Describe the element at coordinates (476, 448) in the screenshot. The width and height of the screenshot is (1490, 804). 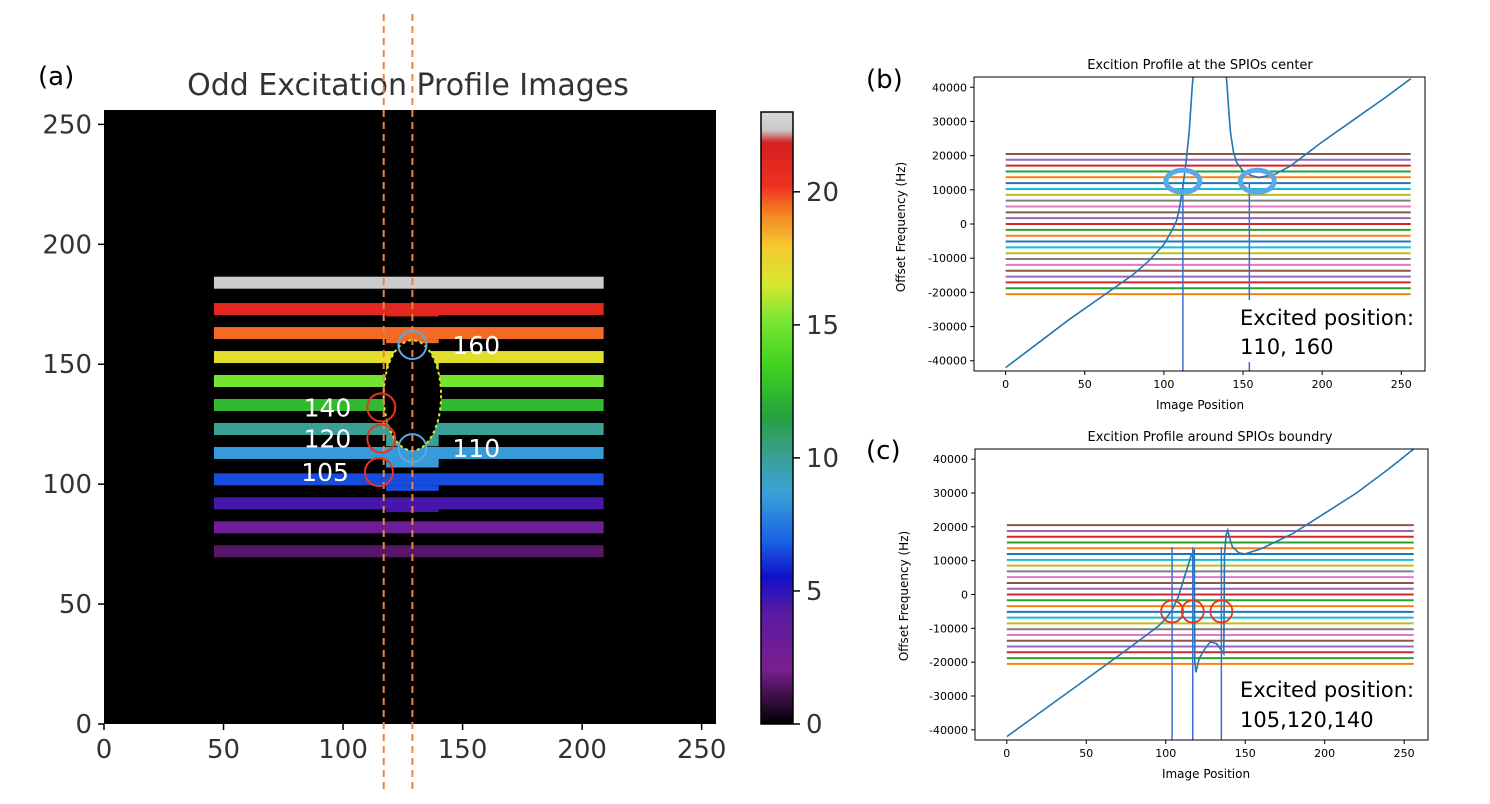
I see `blue-marker-label-1: 110` at that location.